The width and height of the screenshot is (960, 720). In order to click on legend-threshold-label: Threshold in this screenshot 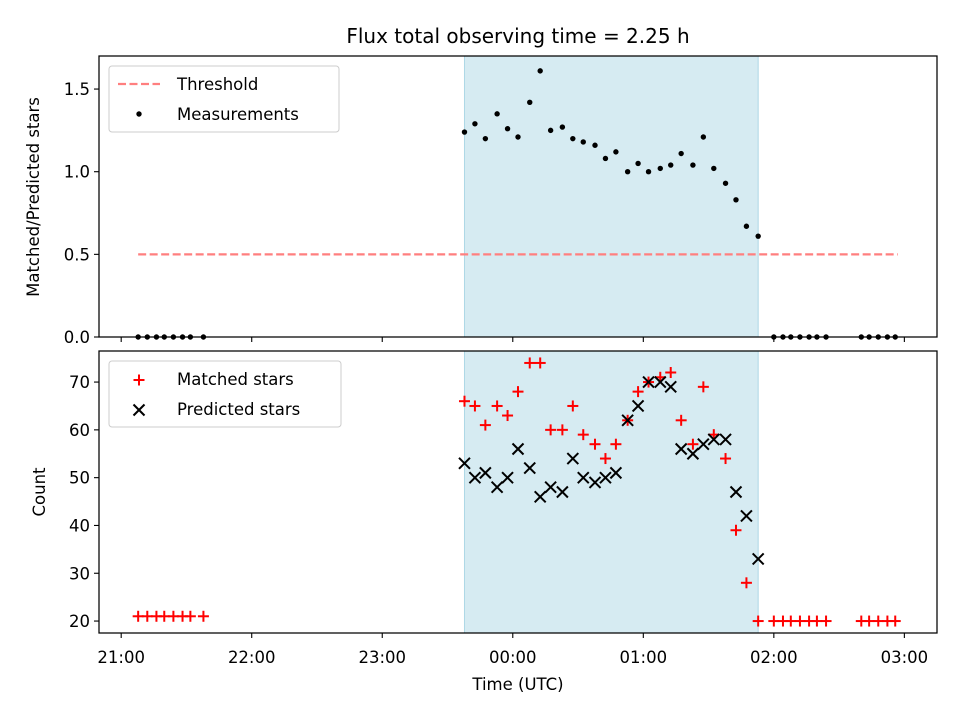, I will do `click(217, 84)`.